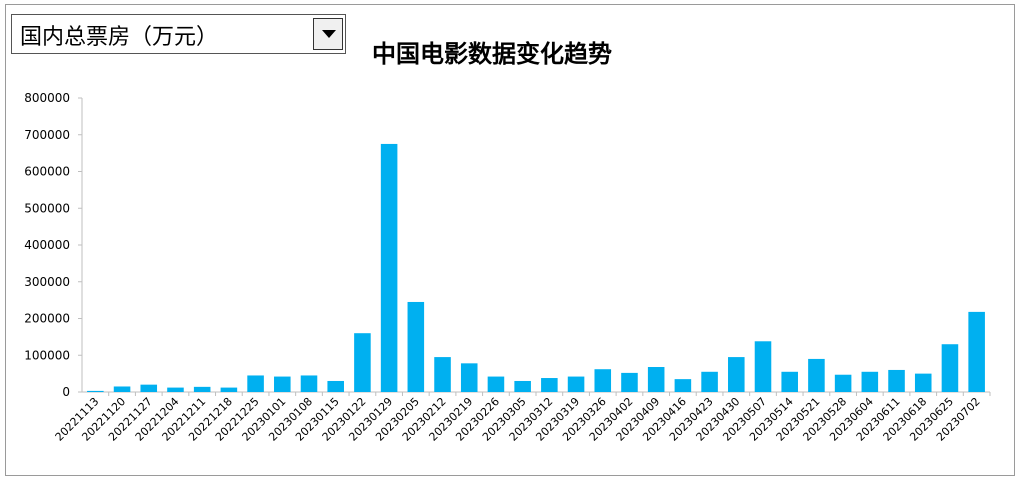 The width and height of the screenshot is (1022, 484). Describe the element at coordinates (66, 392) in the screenshot. I see `y-tick-label: 0` at that location.